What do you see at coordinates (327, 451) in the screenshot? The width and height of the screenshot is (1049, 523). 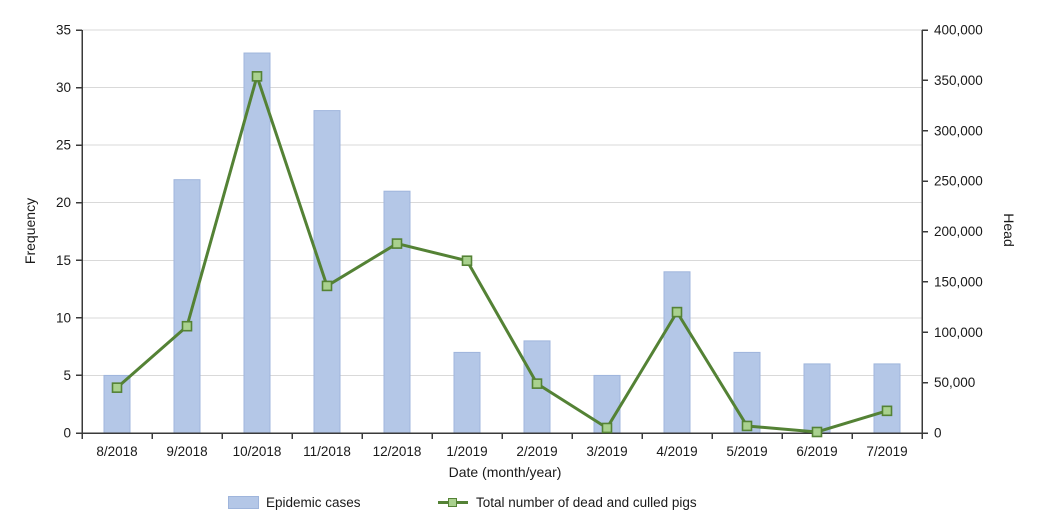 I see `category-label: 11/2018` at bounding box center [327, 451].